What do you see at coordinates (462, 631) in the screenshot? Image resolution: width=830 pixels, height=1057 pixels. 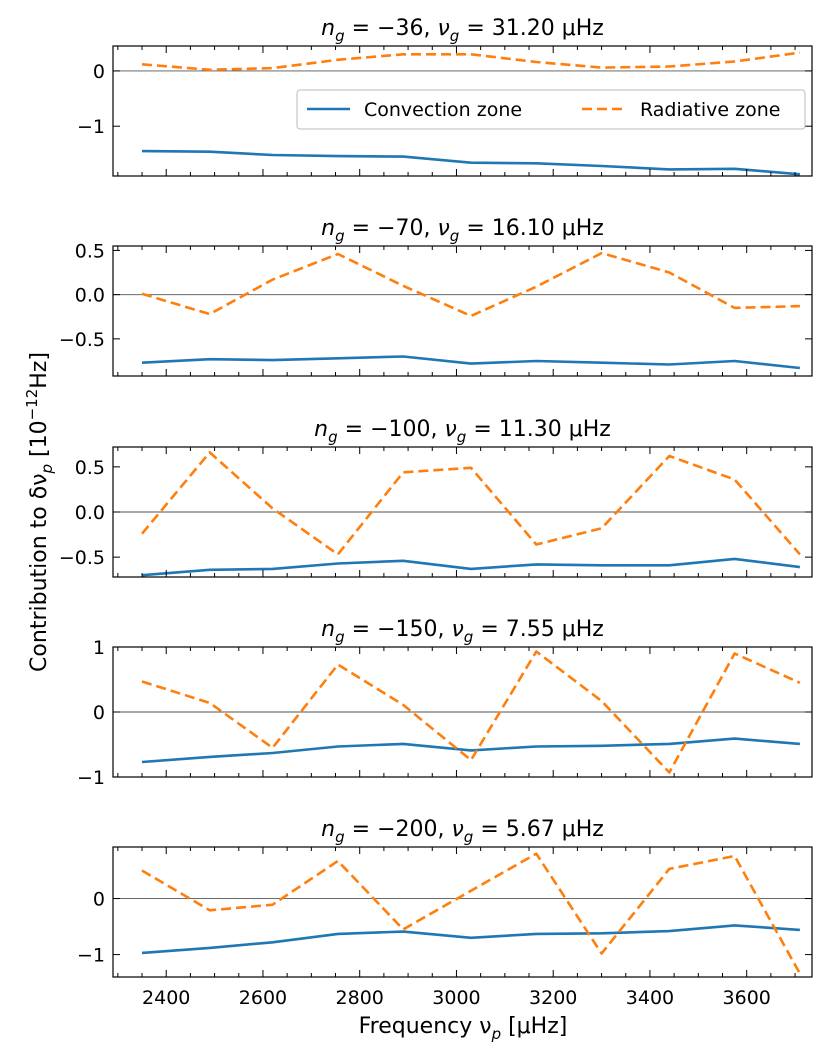 I see `panel-title: ng = −150, νg = 7.55 μHz` at bounding box center [462, 631].